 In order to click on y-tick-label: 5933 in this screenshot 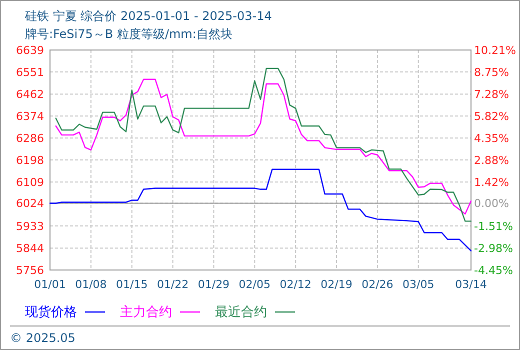, I will do `click(30, 226)`.